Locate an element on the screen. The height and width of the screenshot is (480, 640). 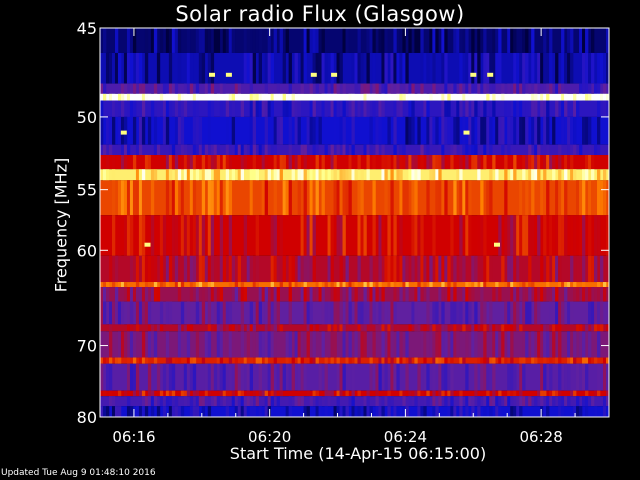
x-tick-label: 06:24 is located at coordinates (405, 437).